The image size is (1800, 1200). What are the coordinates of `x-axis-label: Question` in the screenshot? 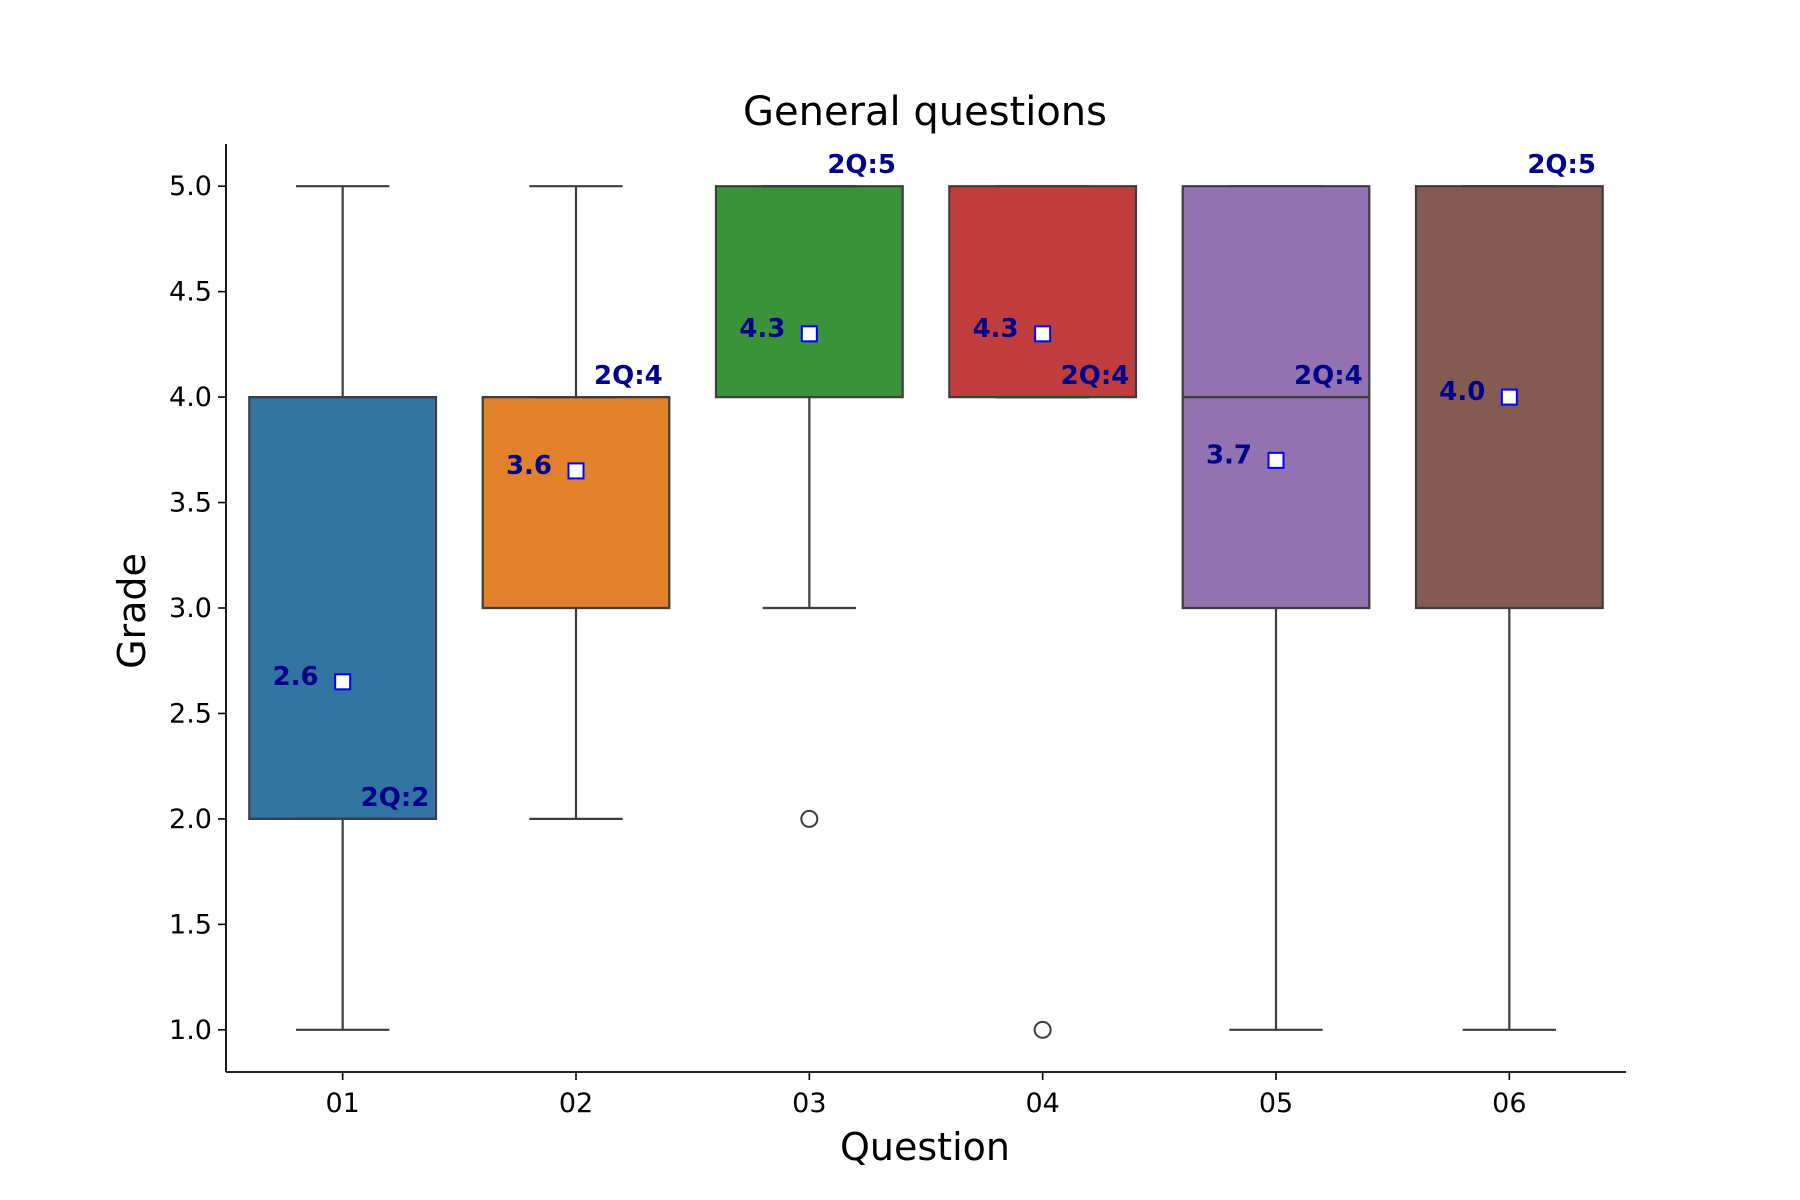 It's located at (925, 1147).